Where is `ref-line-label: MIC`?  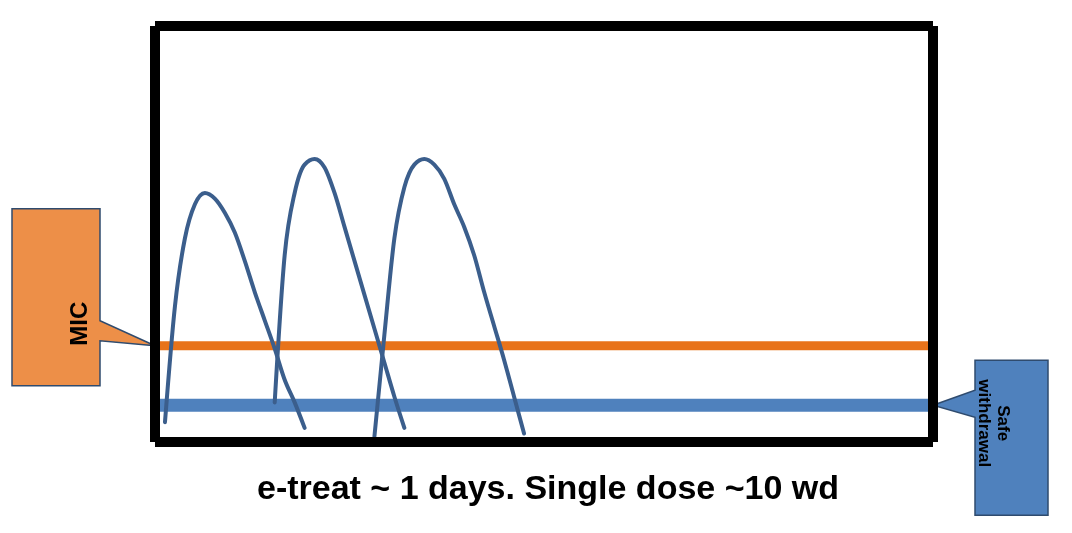 ref-line-label: MIC is located at coordinates (78, 323).